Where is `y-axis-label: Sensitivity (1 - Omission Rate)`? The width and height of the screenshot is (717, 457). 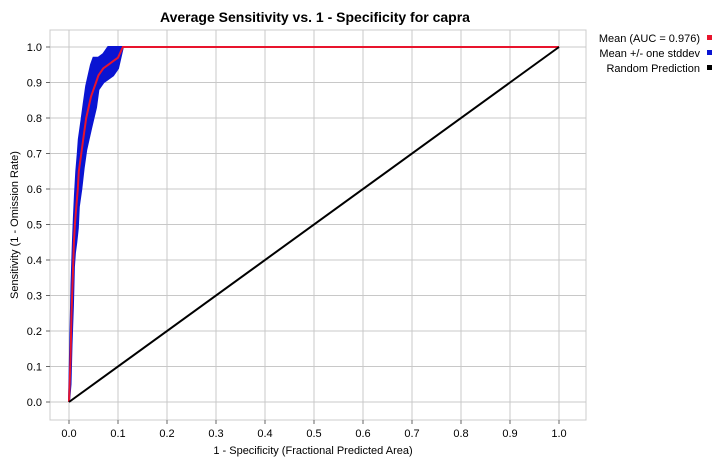 y-axis-label: Sensitivity (1 - Omission Rate) is located at coordinates (15, 225).